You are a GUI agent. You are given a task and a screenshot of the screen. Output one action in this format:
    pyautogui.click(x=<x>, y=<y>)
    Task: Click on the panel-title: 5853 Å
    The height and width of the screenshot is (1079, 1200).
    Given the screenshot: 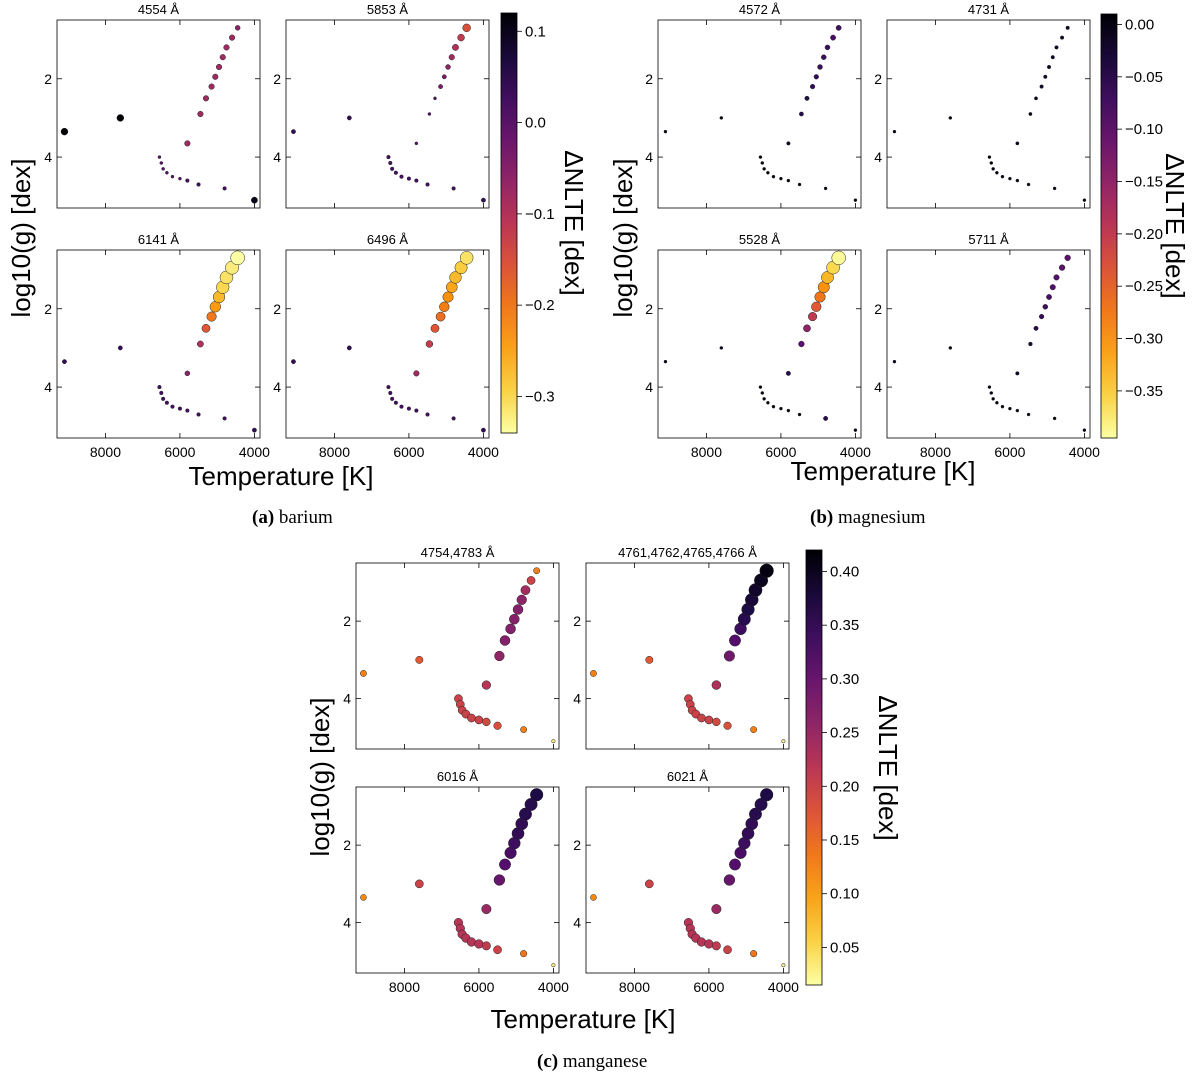 What is the action you would take?
    pyautogui.click(x=388, y=9)
    